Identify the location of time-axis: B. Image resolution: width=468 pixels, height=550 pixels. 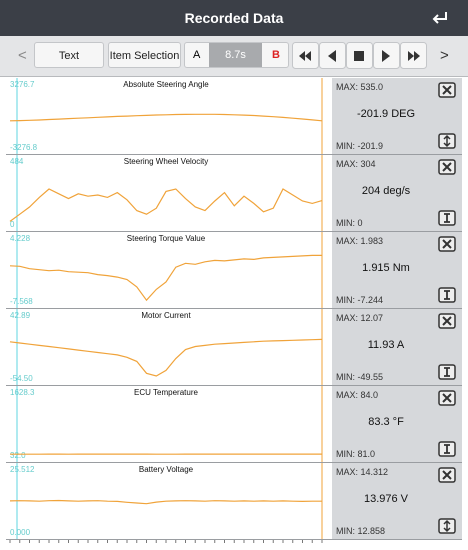
(166, 541).